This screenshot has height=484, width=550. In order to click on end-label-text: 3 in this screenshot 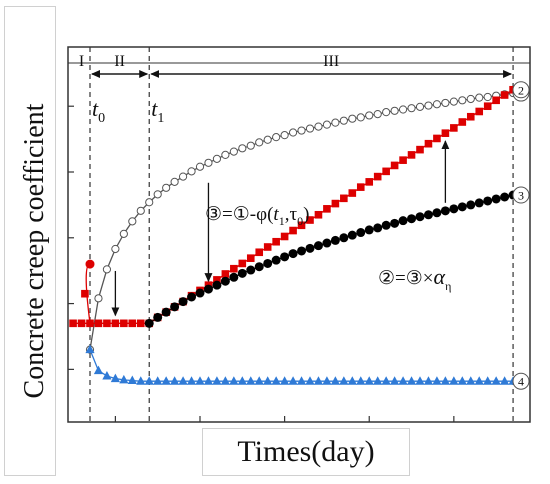, I will do `click(521, 196)`.